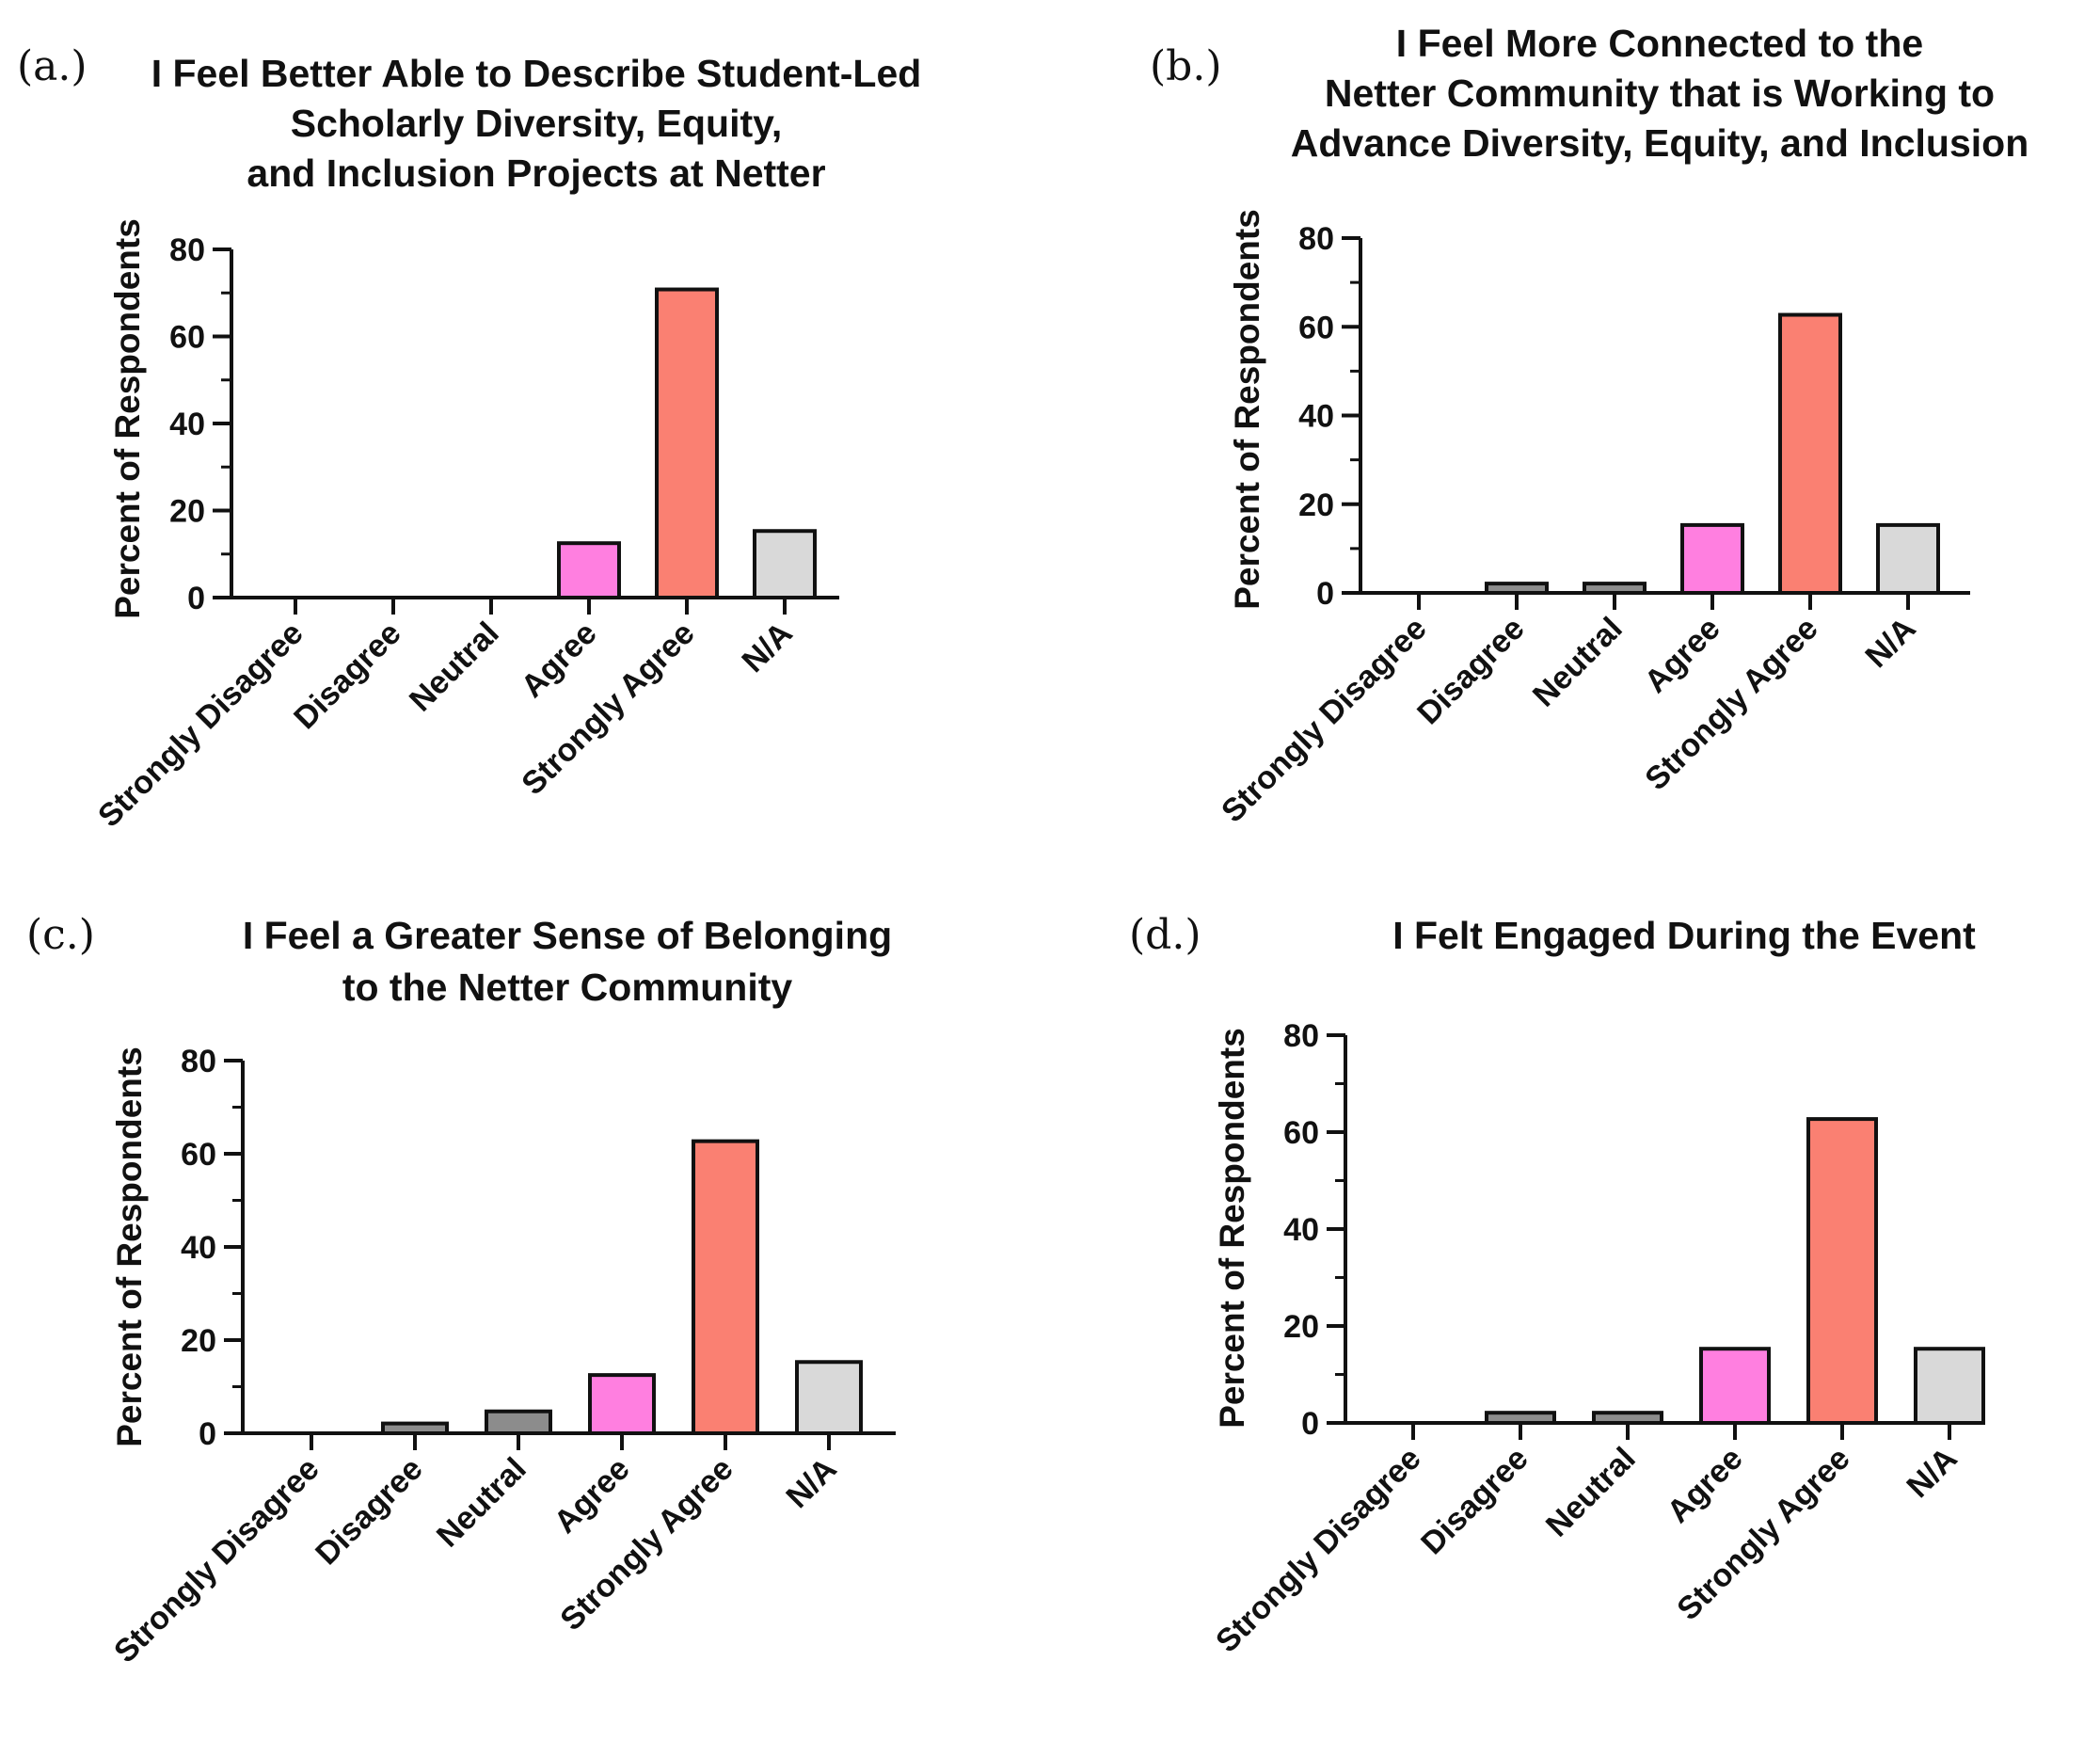  What do you see at coordinates (1165, 935) in the screenshot?
I see `panel-label: (d.)` at bounding box center [1165, 935].